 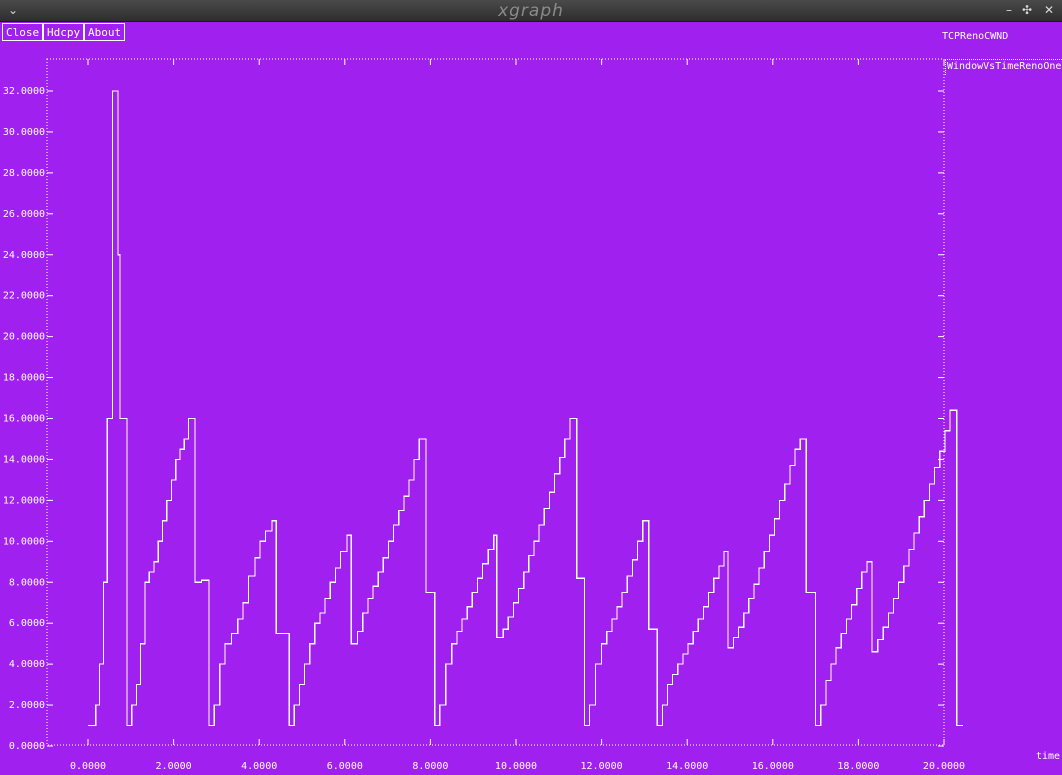 I want to click on y-tick-label: 24.0000, so click(x=24, y=255).